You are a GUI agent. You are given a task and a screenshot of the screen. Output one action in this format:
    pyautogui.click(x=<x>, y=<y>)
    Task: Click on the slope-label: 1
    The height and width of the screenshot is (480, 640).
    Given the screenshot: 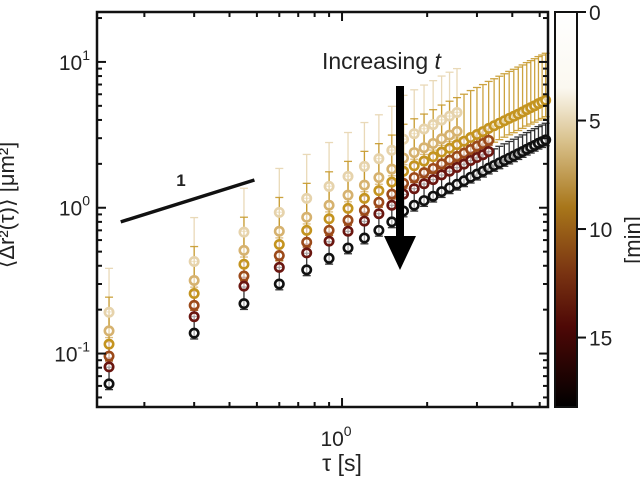 What is the action you would take?
    pyautogui.click(x=180, y=180)
    